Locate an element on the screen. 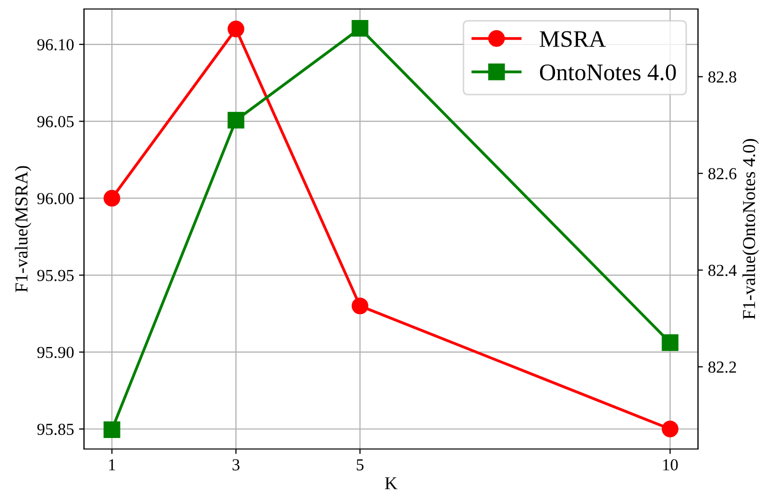 The width and height of the screenshot is (759, 503). legend-label: MSRA is located at coordinates (573, 39).